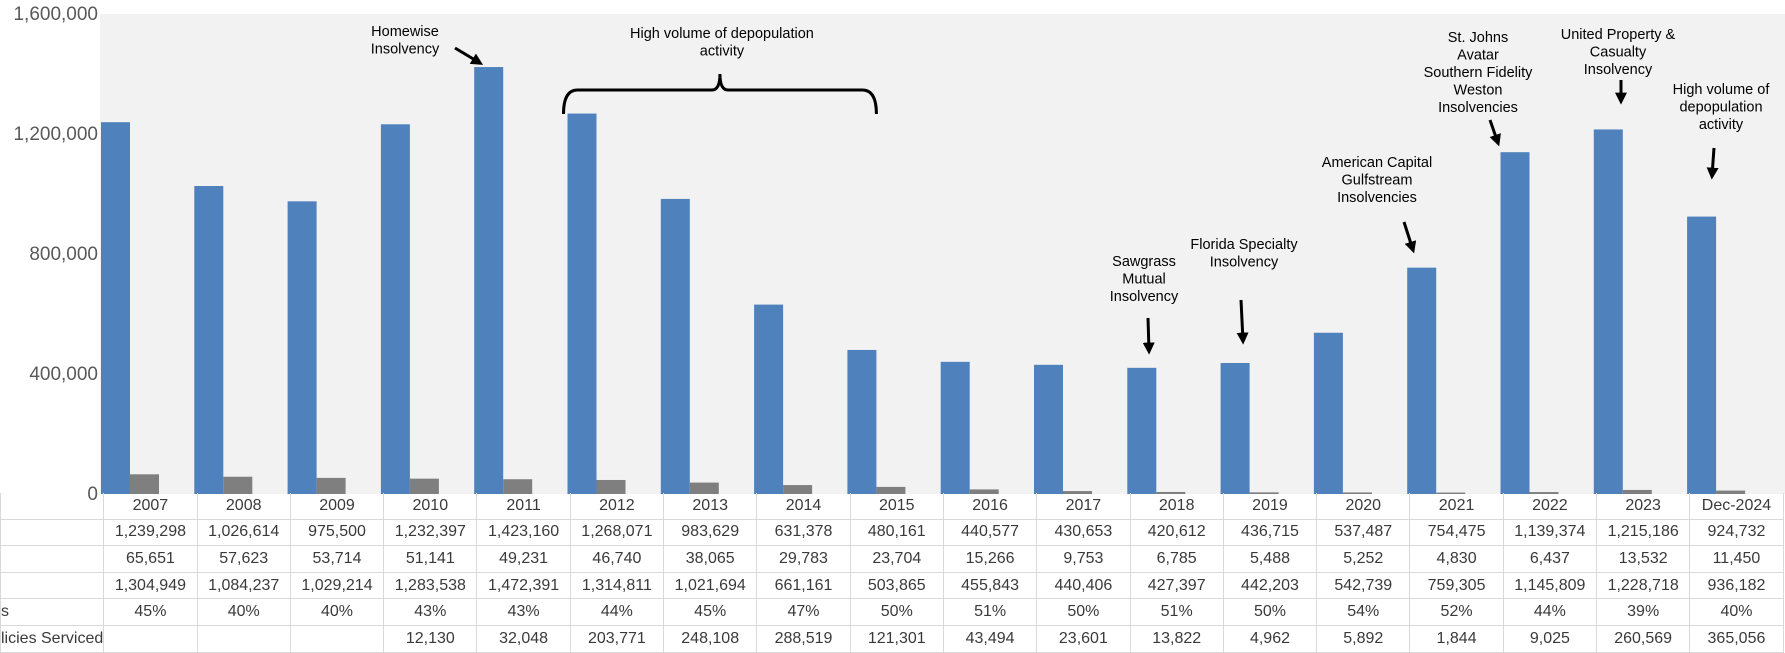  I want to click on table-cell: 12,130, so click(430, 638).